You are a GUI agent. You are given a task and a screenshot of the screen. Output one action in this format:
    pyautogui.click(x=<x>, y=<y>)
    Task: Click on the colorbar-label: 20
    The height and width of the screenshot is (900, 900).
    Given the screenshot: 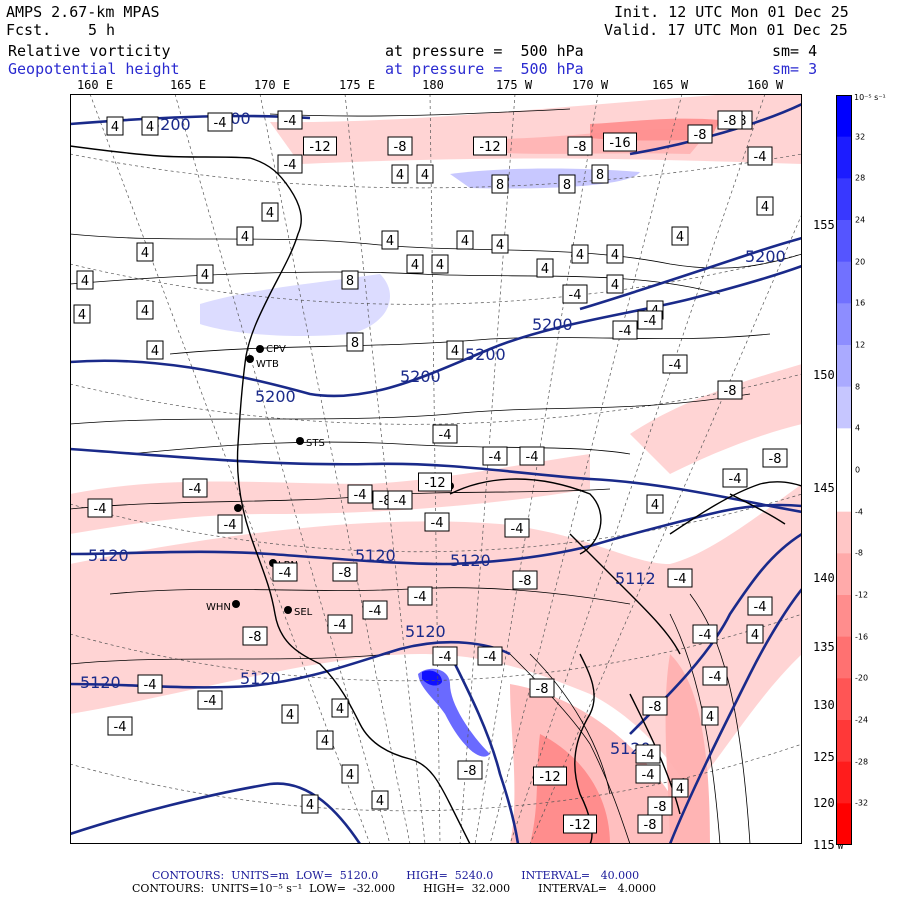 What is the action you would take?
    pyautogui.click(x=860, y=262)
    